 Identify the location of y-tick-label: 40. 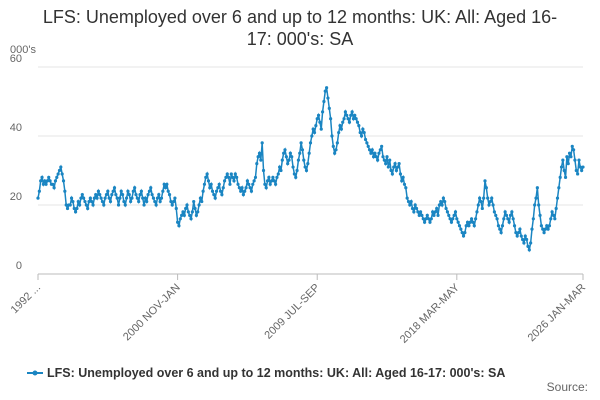
(16, 128).